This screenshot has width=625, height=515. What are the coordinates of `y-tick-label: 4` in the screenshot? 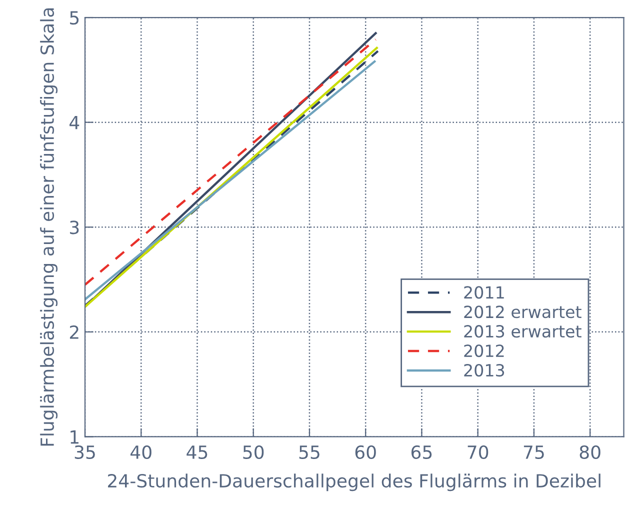 It's located at (75, 123).